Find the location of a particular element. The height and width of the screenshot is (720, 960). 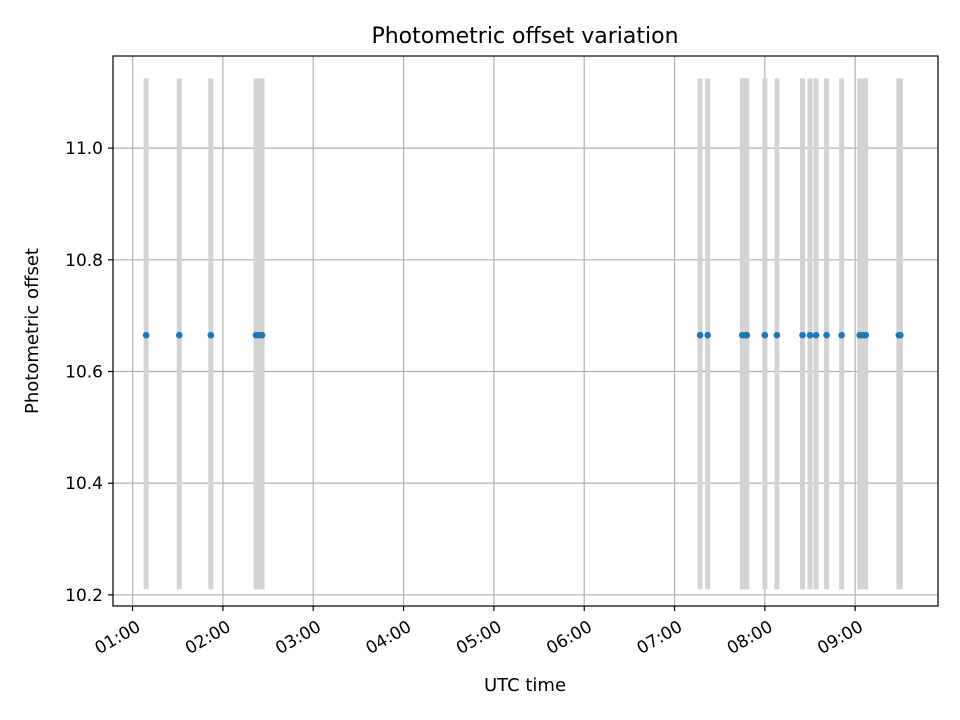

y-tick-label: 10.2 is located at coordinates (84, 596).